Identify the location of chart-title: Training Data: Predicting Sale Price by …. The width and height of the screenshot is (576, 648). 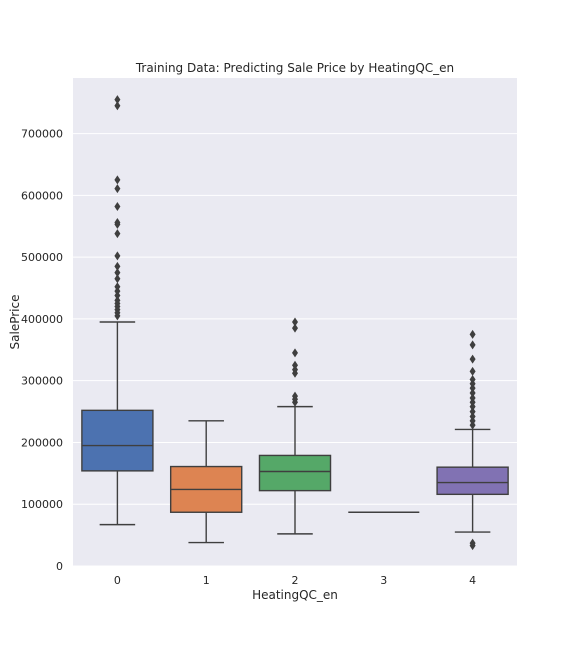
(294, 68).